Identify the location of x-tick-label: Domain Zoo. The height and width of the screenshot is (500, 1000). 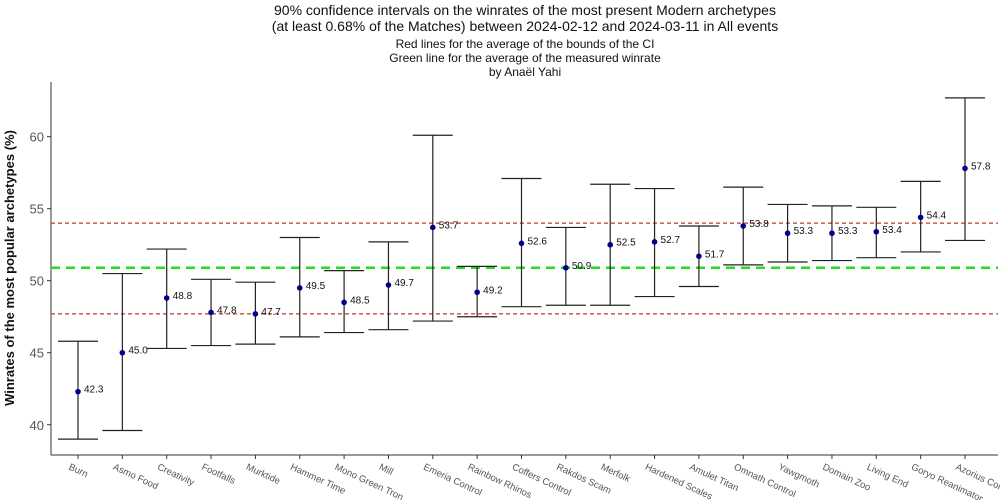
(847, 478).